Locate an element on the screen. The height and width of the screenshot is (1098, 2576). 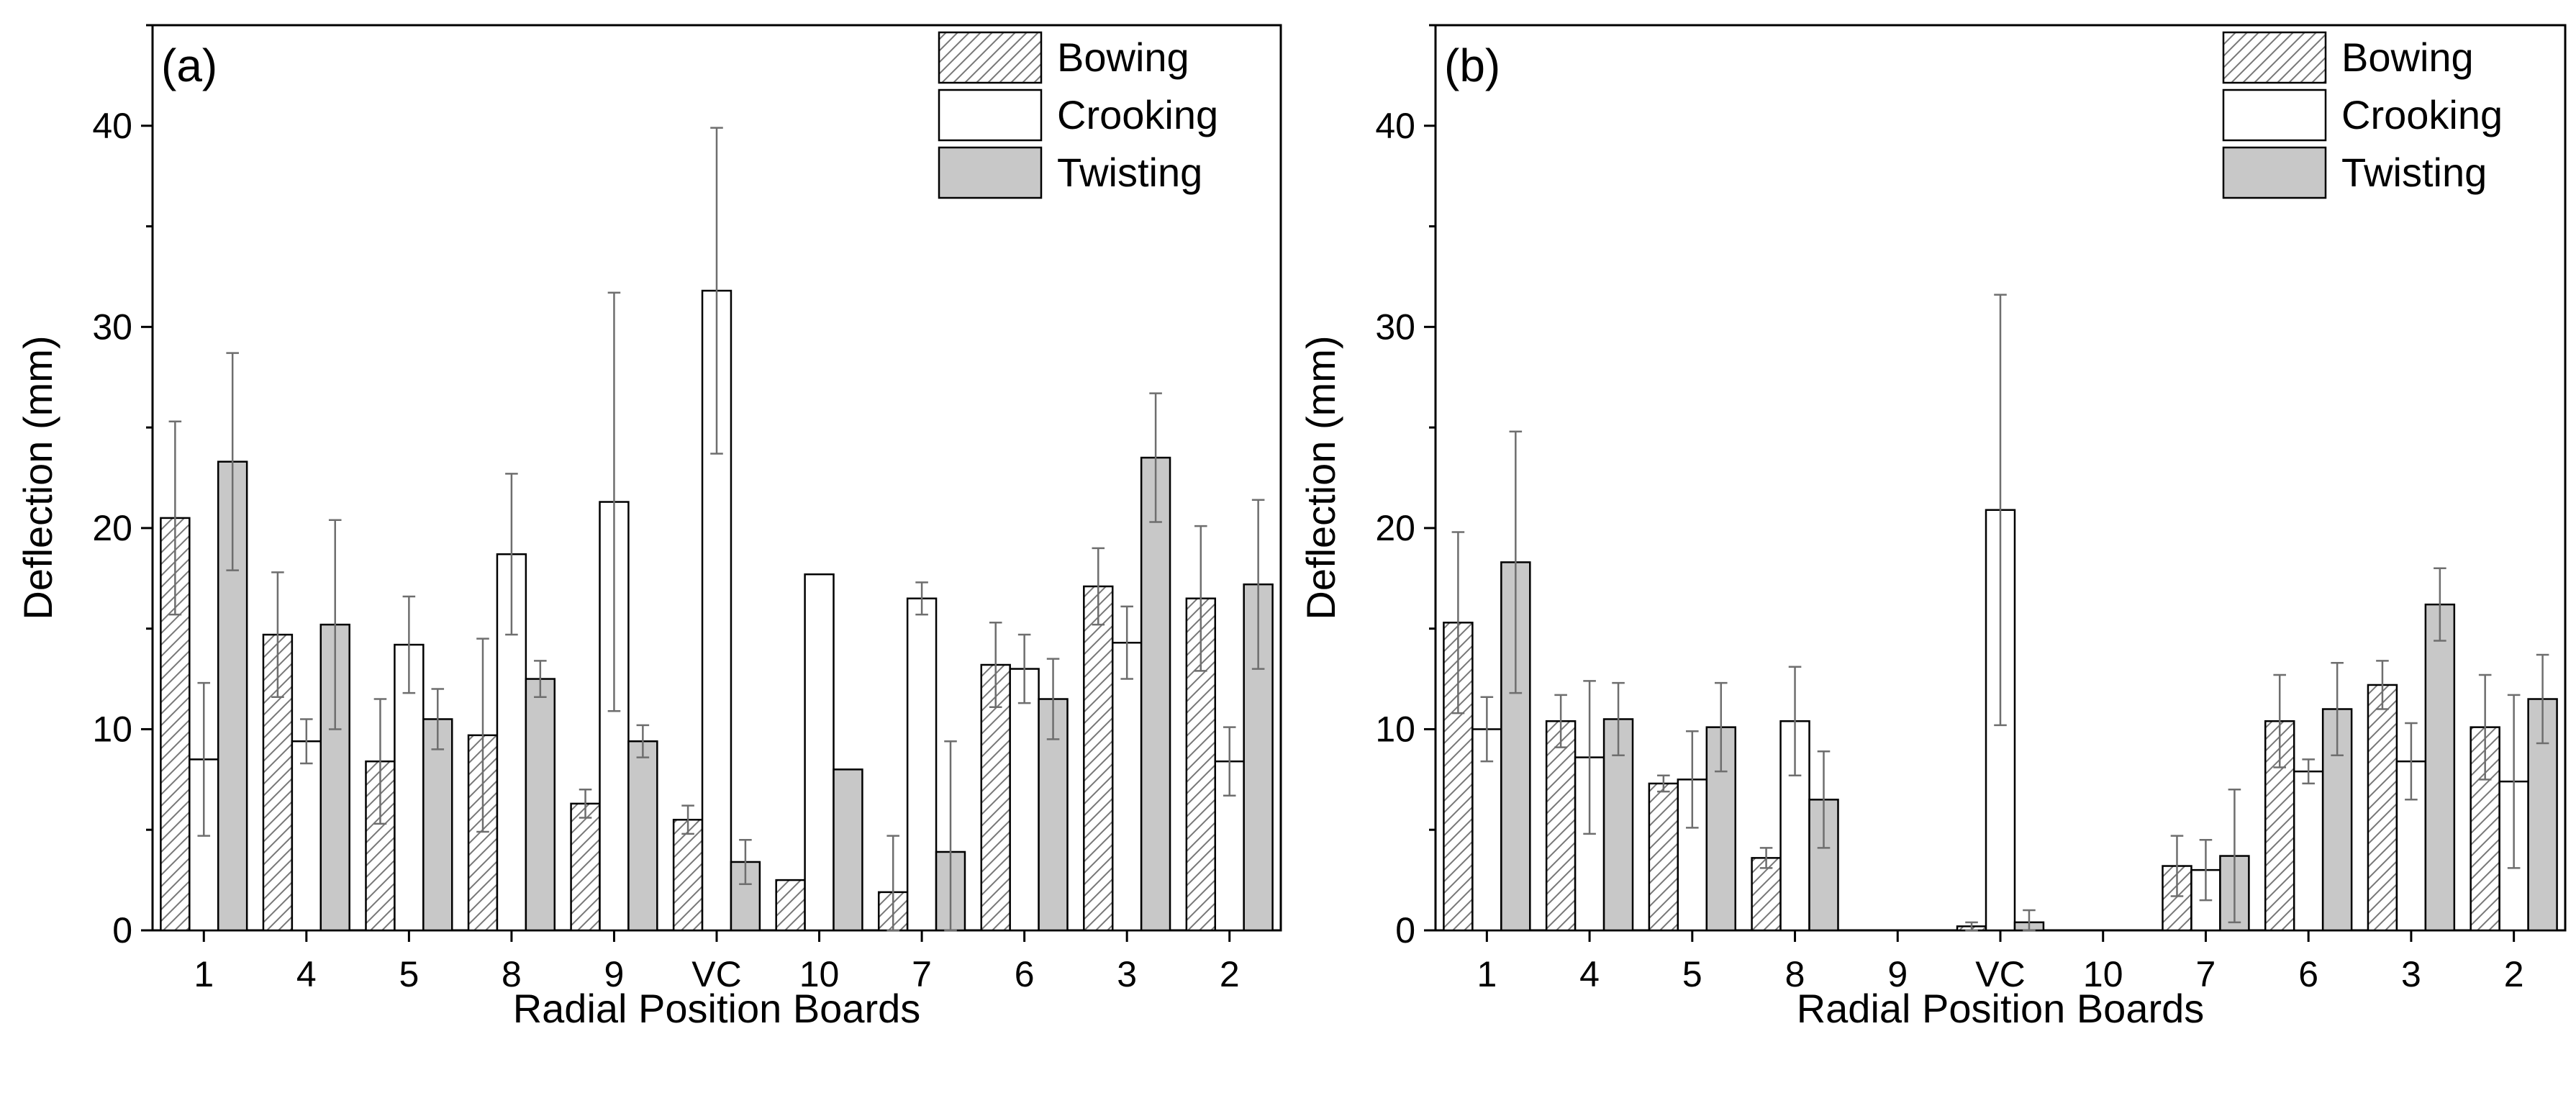
legend-swatch-twisting is located at coordinates (990, 172).